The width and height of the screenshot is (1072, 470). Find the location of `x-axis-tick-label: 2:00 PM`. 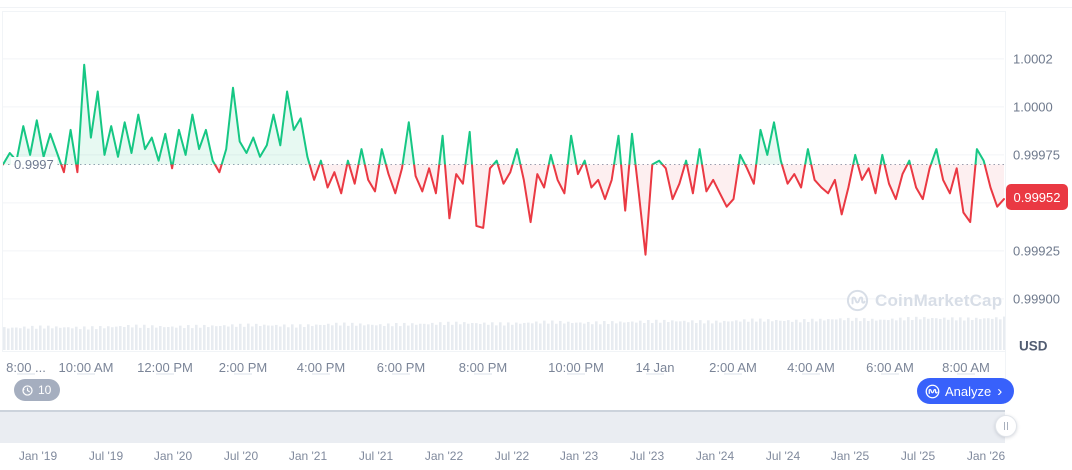

x-axis-tick-label: 2:00 PM is located at coordinates (243, 367).